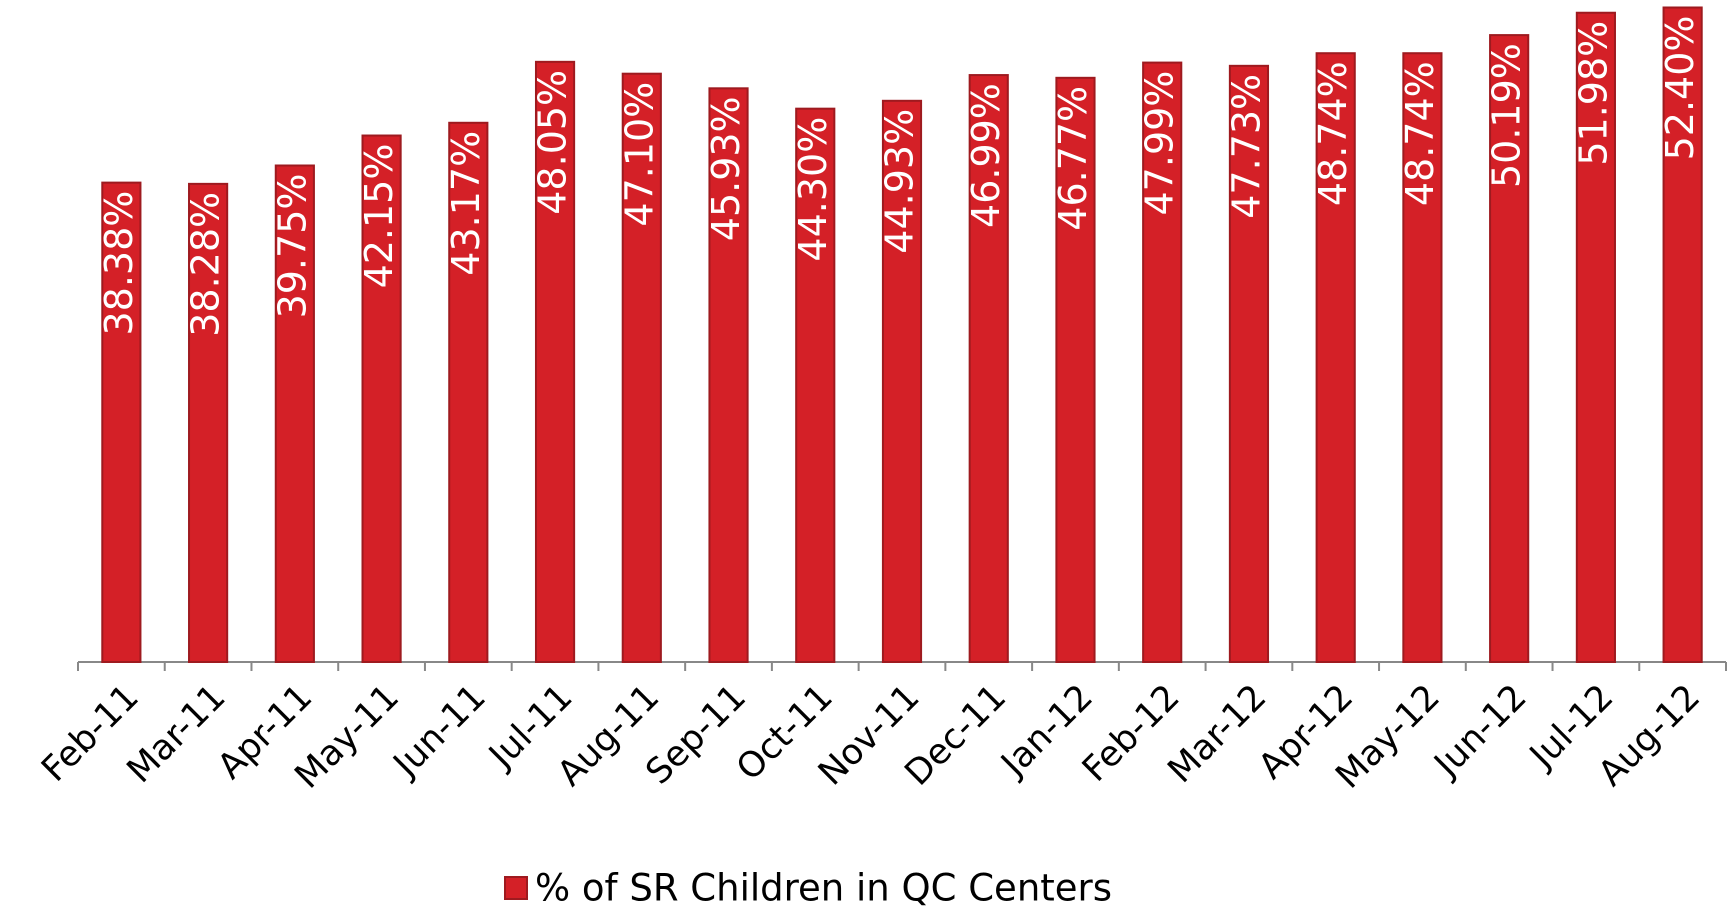 The width and height of the screenshot is (1730, 916). Describe the element at coordinates (1073, 158) in the screenshot. I see `value-label: 46.77%` at that location.